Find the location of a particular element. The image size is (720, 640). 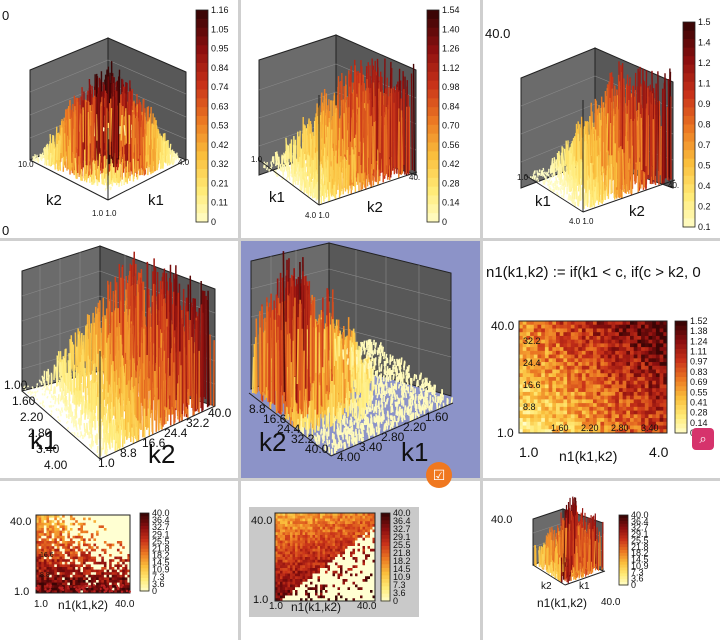

colorbar-tick-label: 0.95 is located at coordinates (220, 49).